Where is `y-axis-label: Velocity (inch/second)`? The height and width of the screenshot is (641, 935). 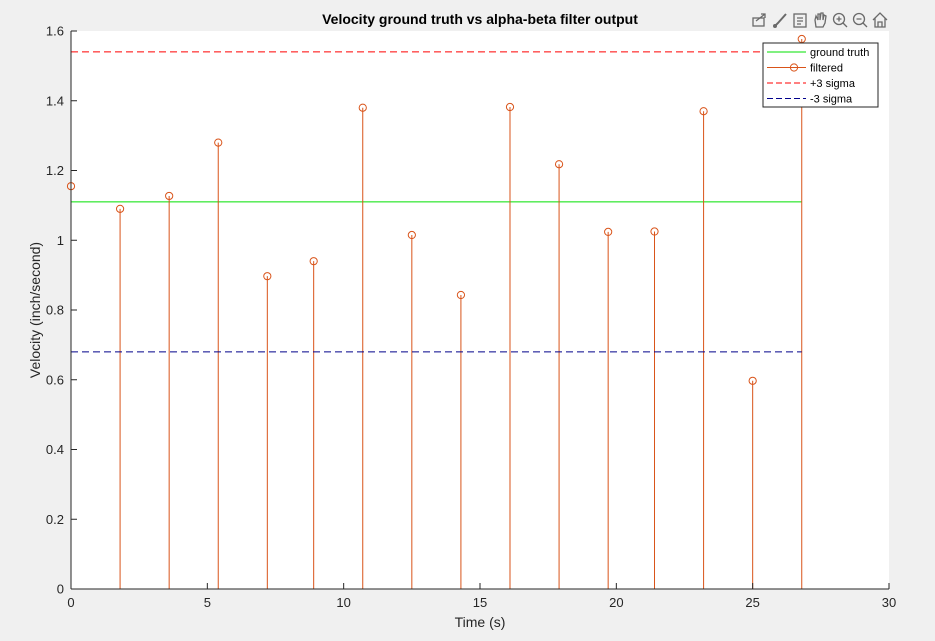 y-axis-label: Velocity (inch/second) is located at coordinates (35, 310).